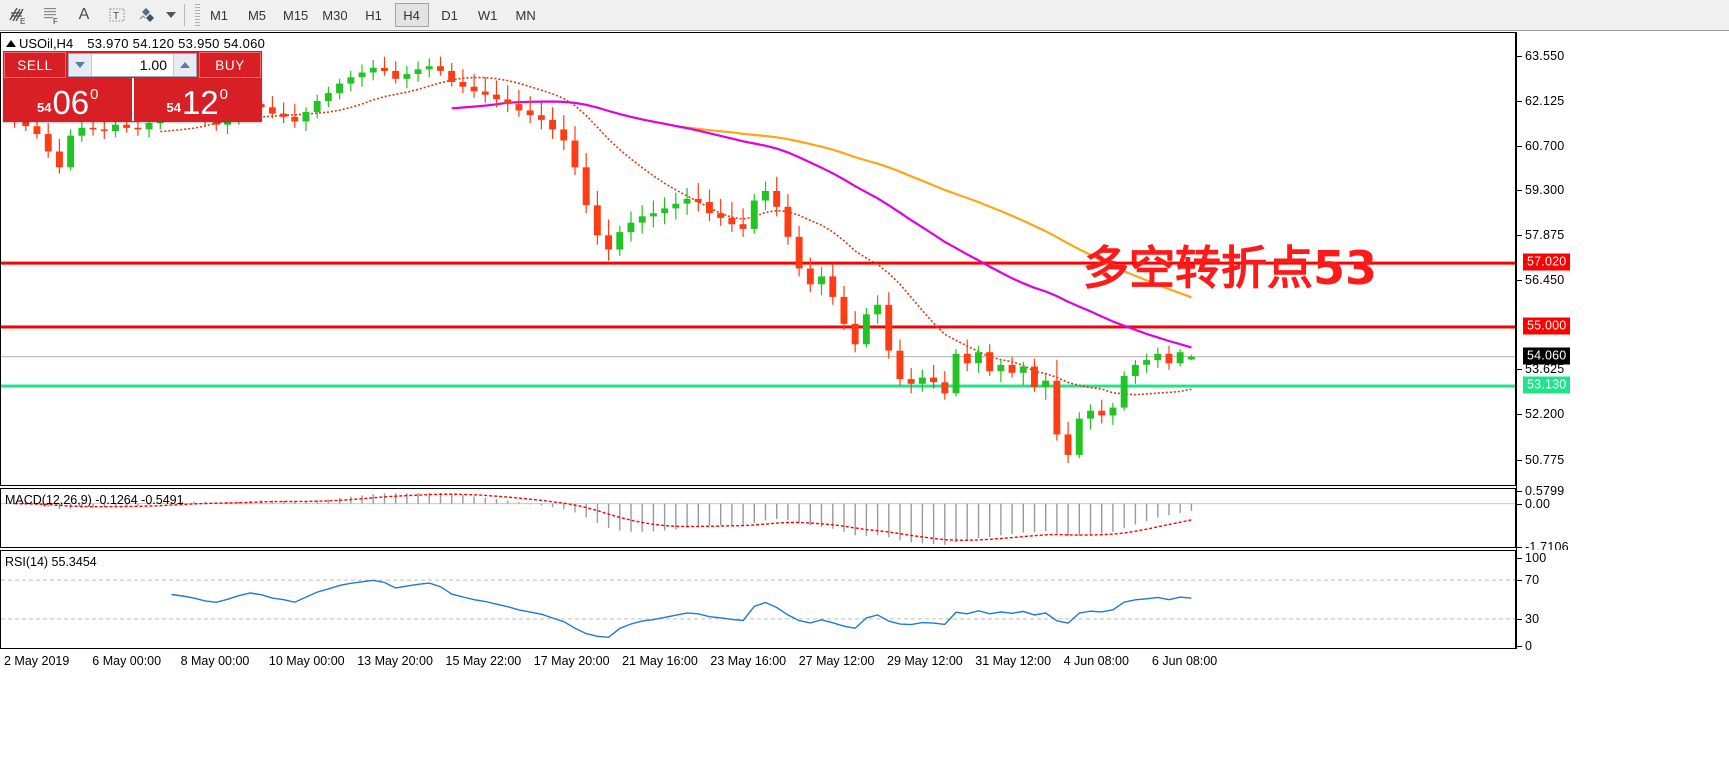 This screenshot has width=1729, height=757. I want to click on indicators-glyph: E, so click(17, 16).